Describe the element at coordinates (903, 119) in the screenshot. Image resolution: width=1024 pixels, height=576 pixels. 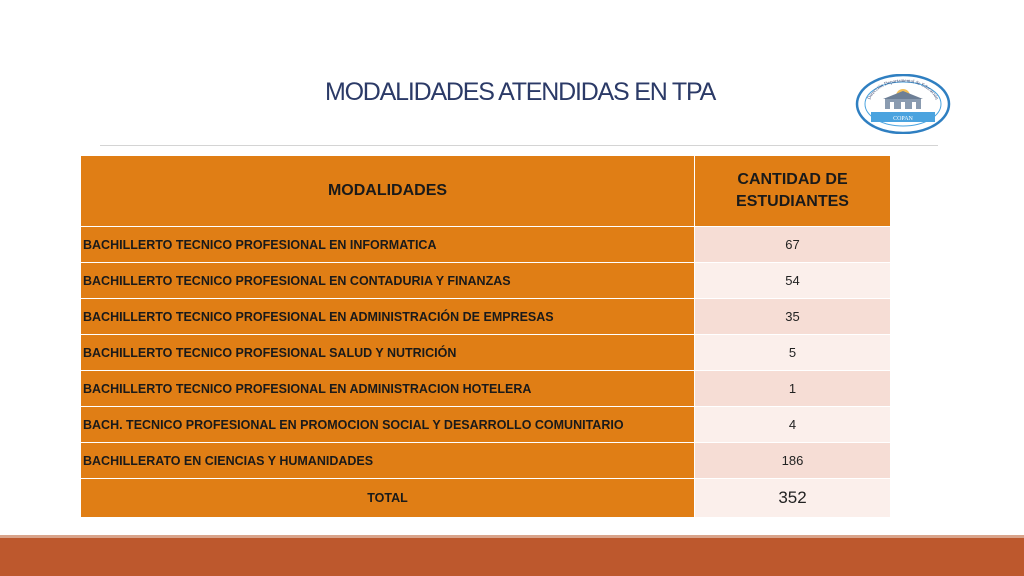
I see `logo-bottom-text: COPAN` at that location.